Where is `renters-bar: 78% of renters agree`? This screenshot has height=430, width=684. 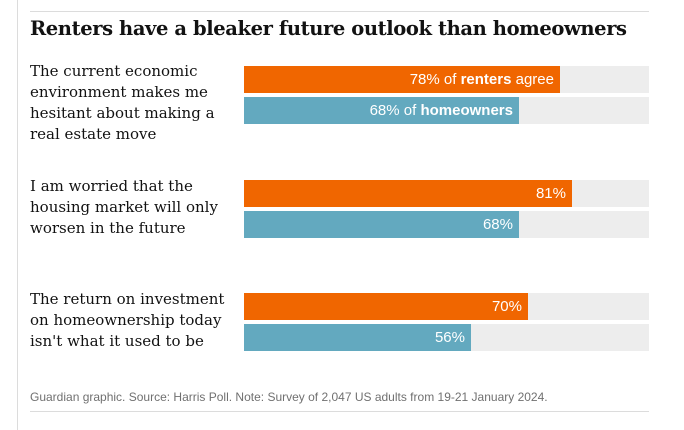 renters-bar: 78% of renters agree is located at coordinates (402, 79).